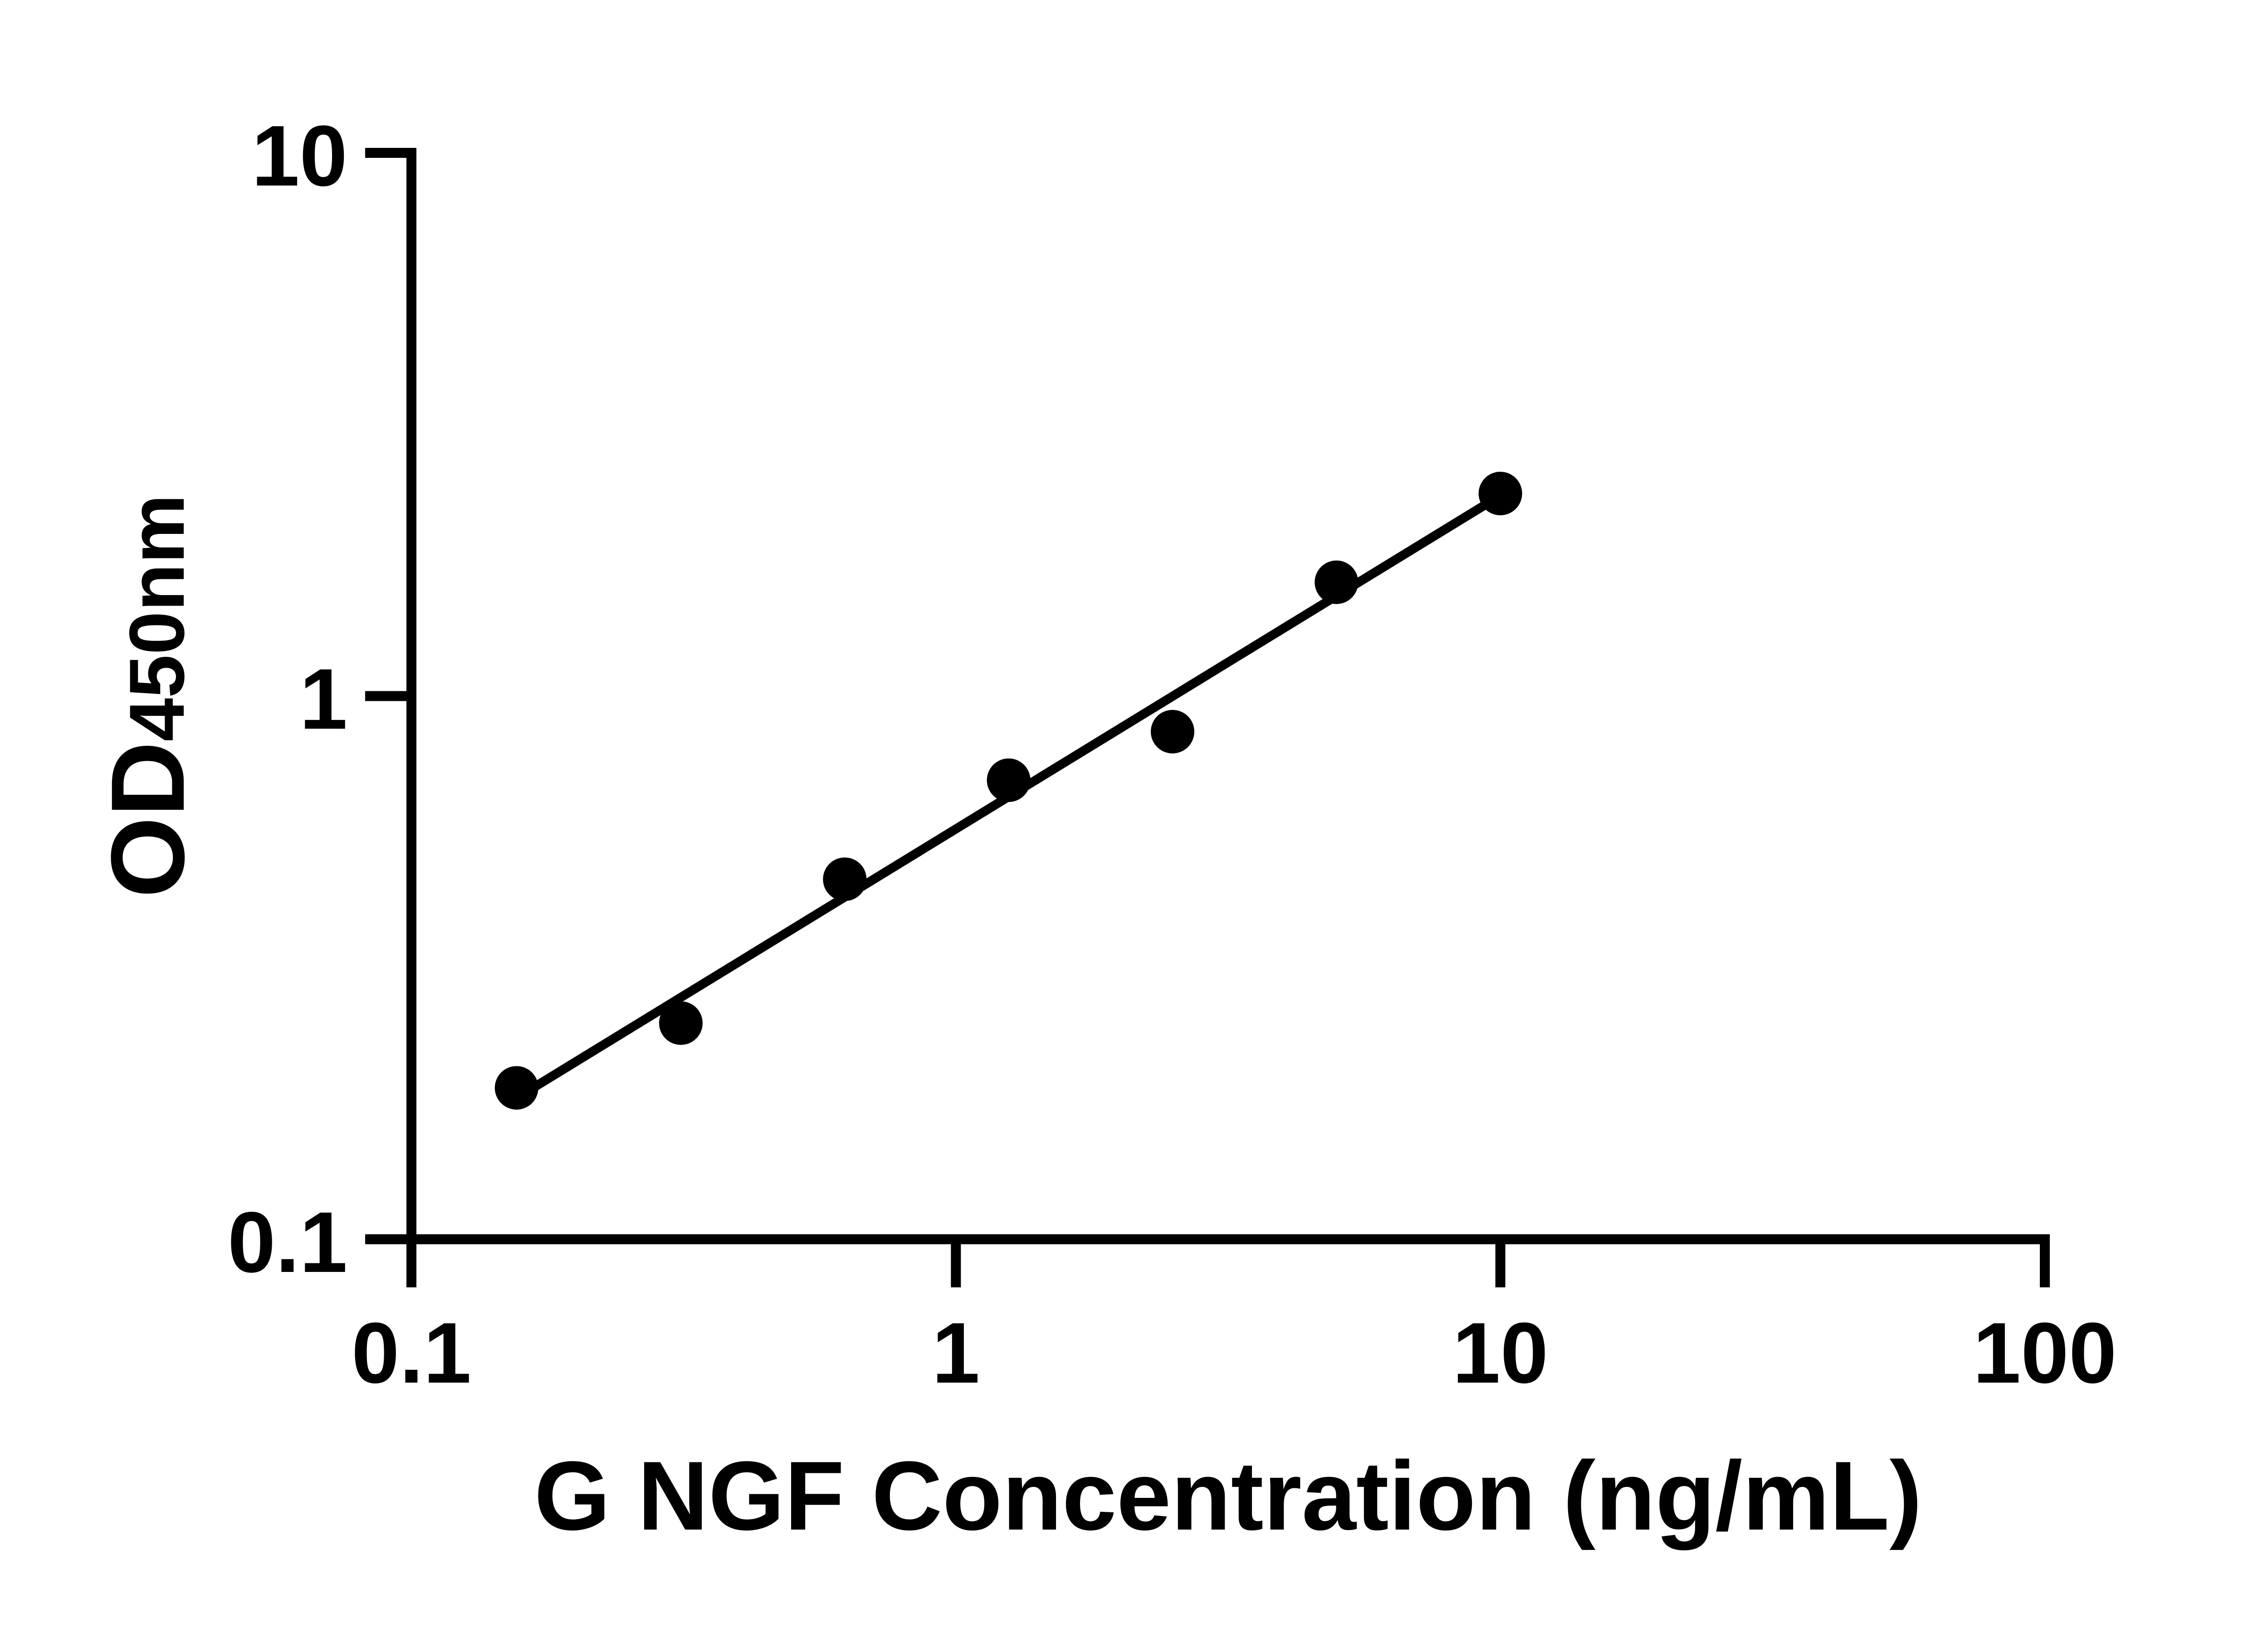 Image resolution: width=2268 pixels, height=1633 pixels. I want to click on y-axis-title-subscript: 450nm, so click(157, 618).